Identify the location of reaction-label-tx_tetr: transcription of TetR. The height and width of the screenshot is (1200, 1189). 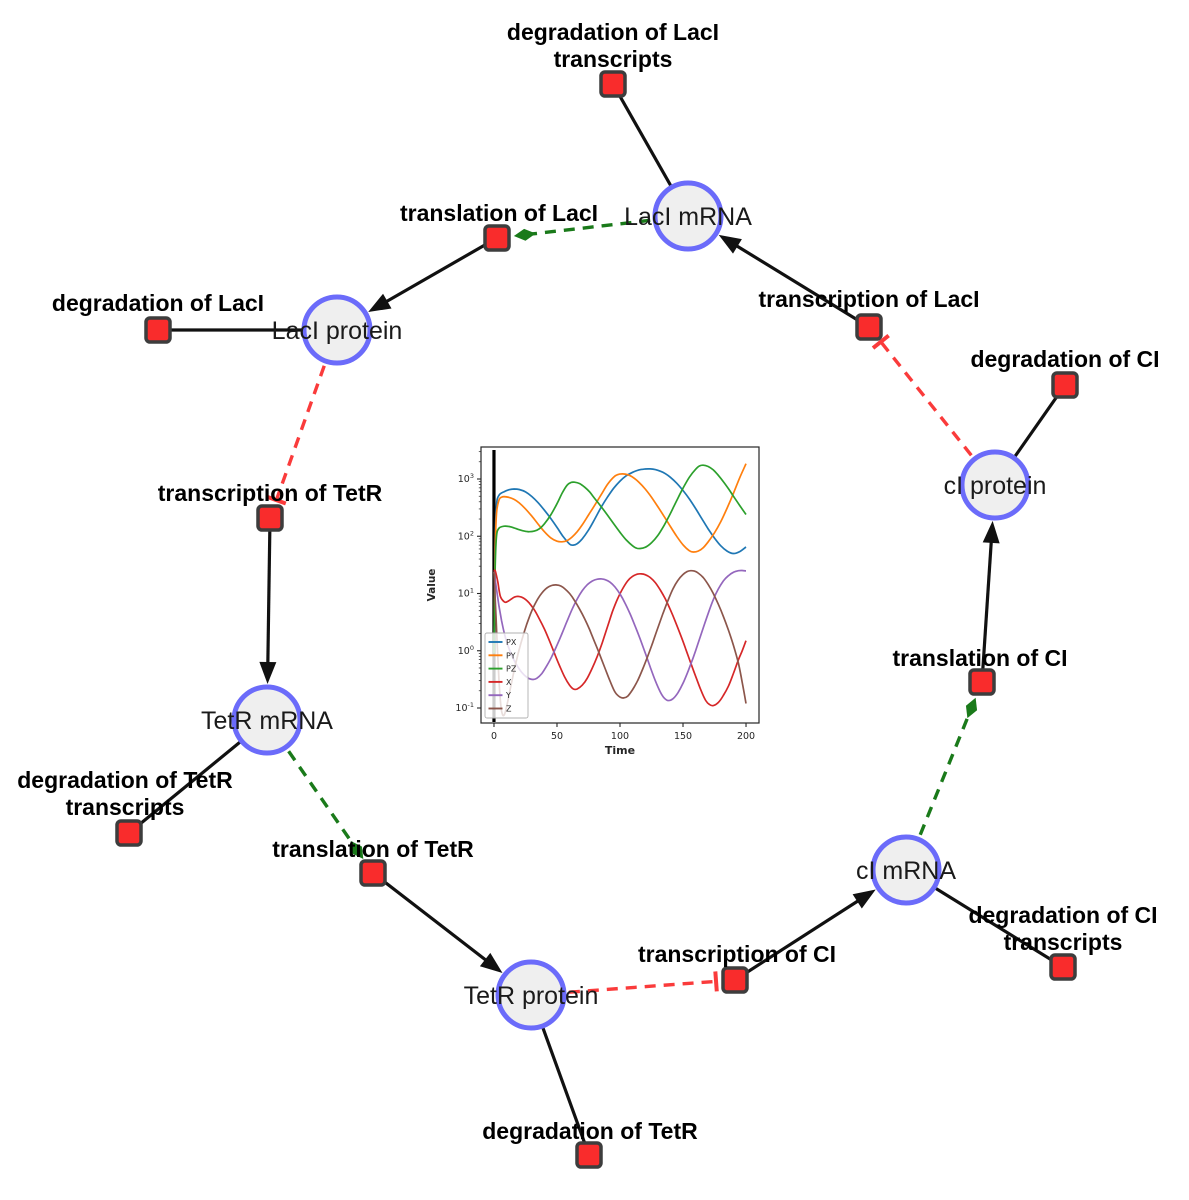
(270, 493).